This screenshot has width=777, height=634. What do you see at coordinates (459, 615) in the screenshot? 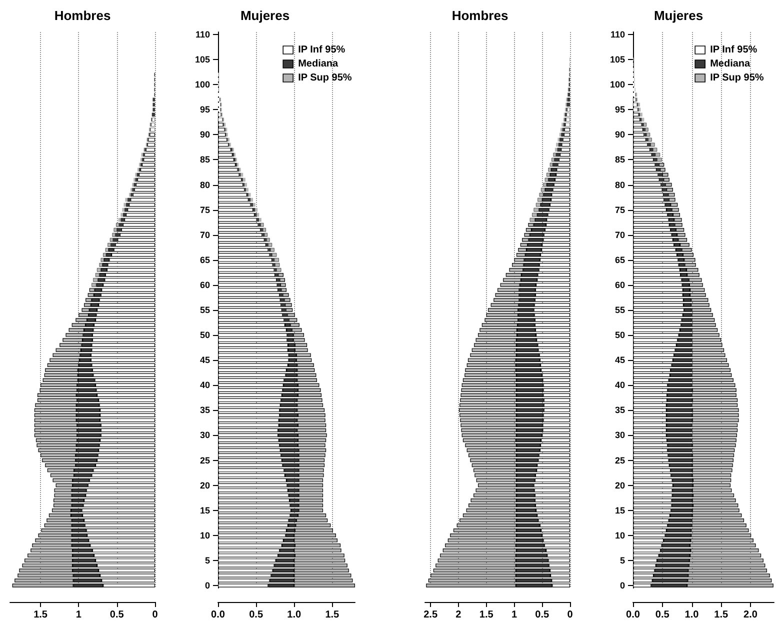
I see `x-tick-label: 2` at bounding box center [459, 615].